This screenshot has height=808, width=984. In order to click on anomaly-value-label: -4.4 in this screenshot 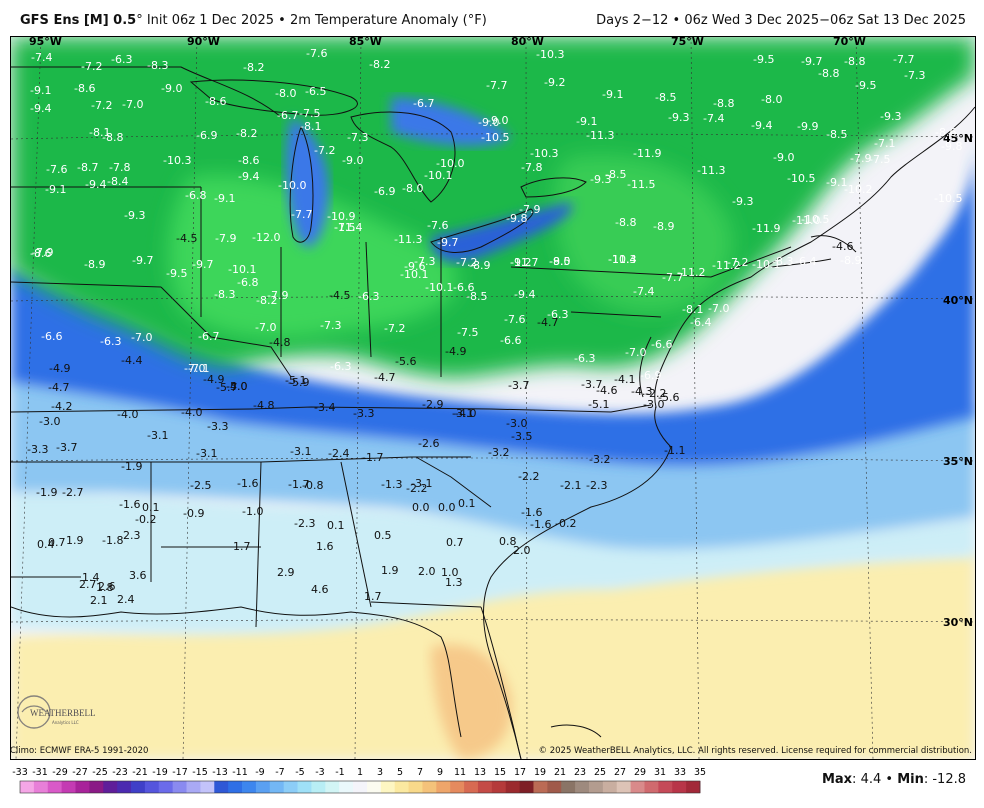, I will do `click(131, 360)`.